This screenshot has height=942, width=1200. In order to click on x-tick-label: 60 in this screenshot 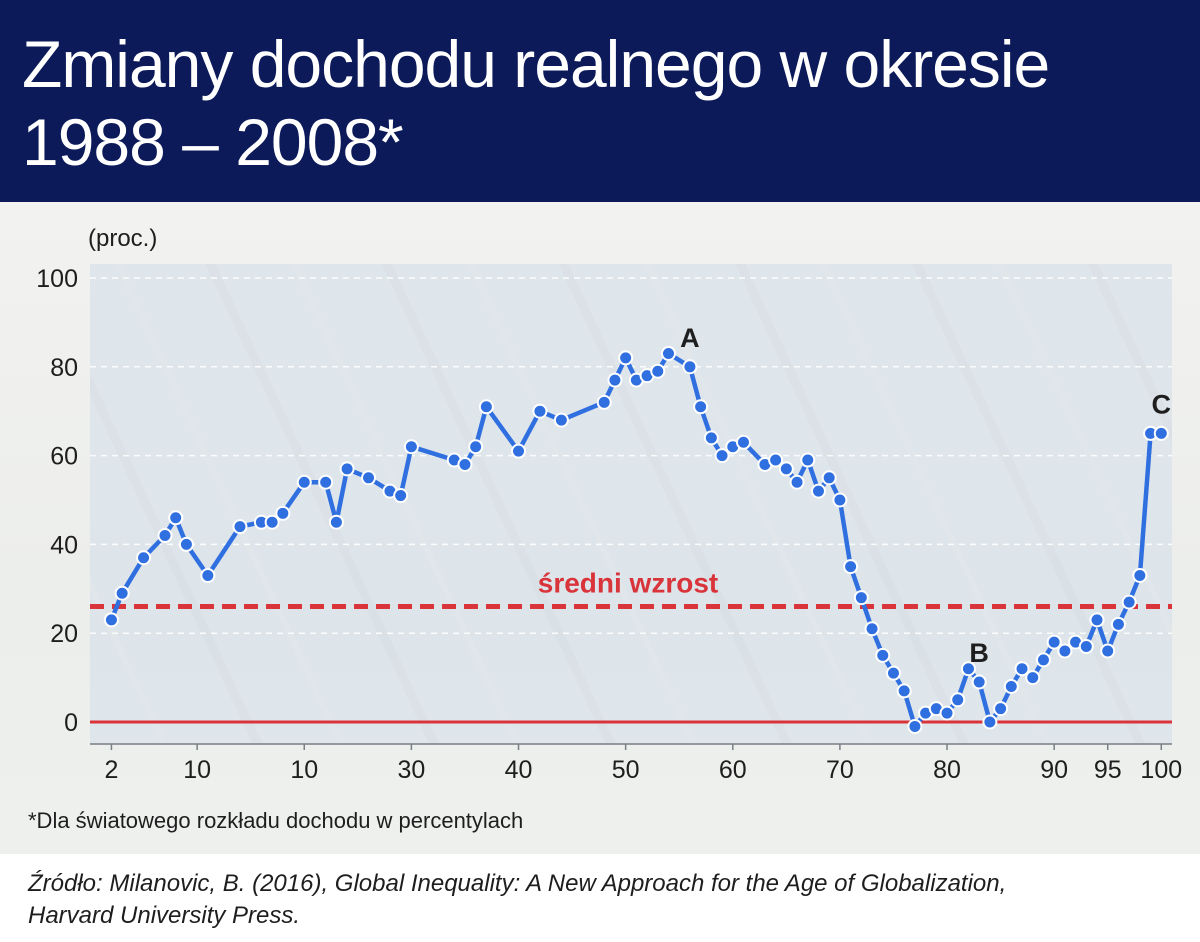, I will do `click(733, 770)`.